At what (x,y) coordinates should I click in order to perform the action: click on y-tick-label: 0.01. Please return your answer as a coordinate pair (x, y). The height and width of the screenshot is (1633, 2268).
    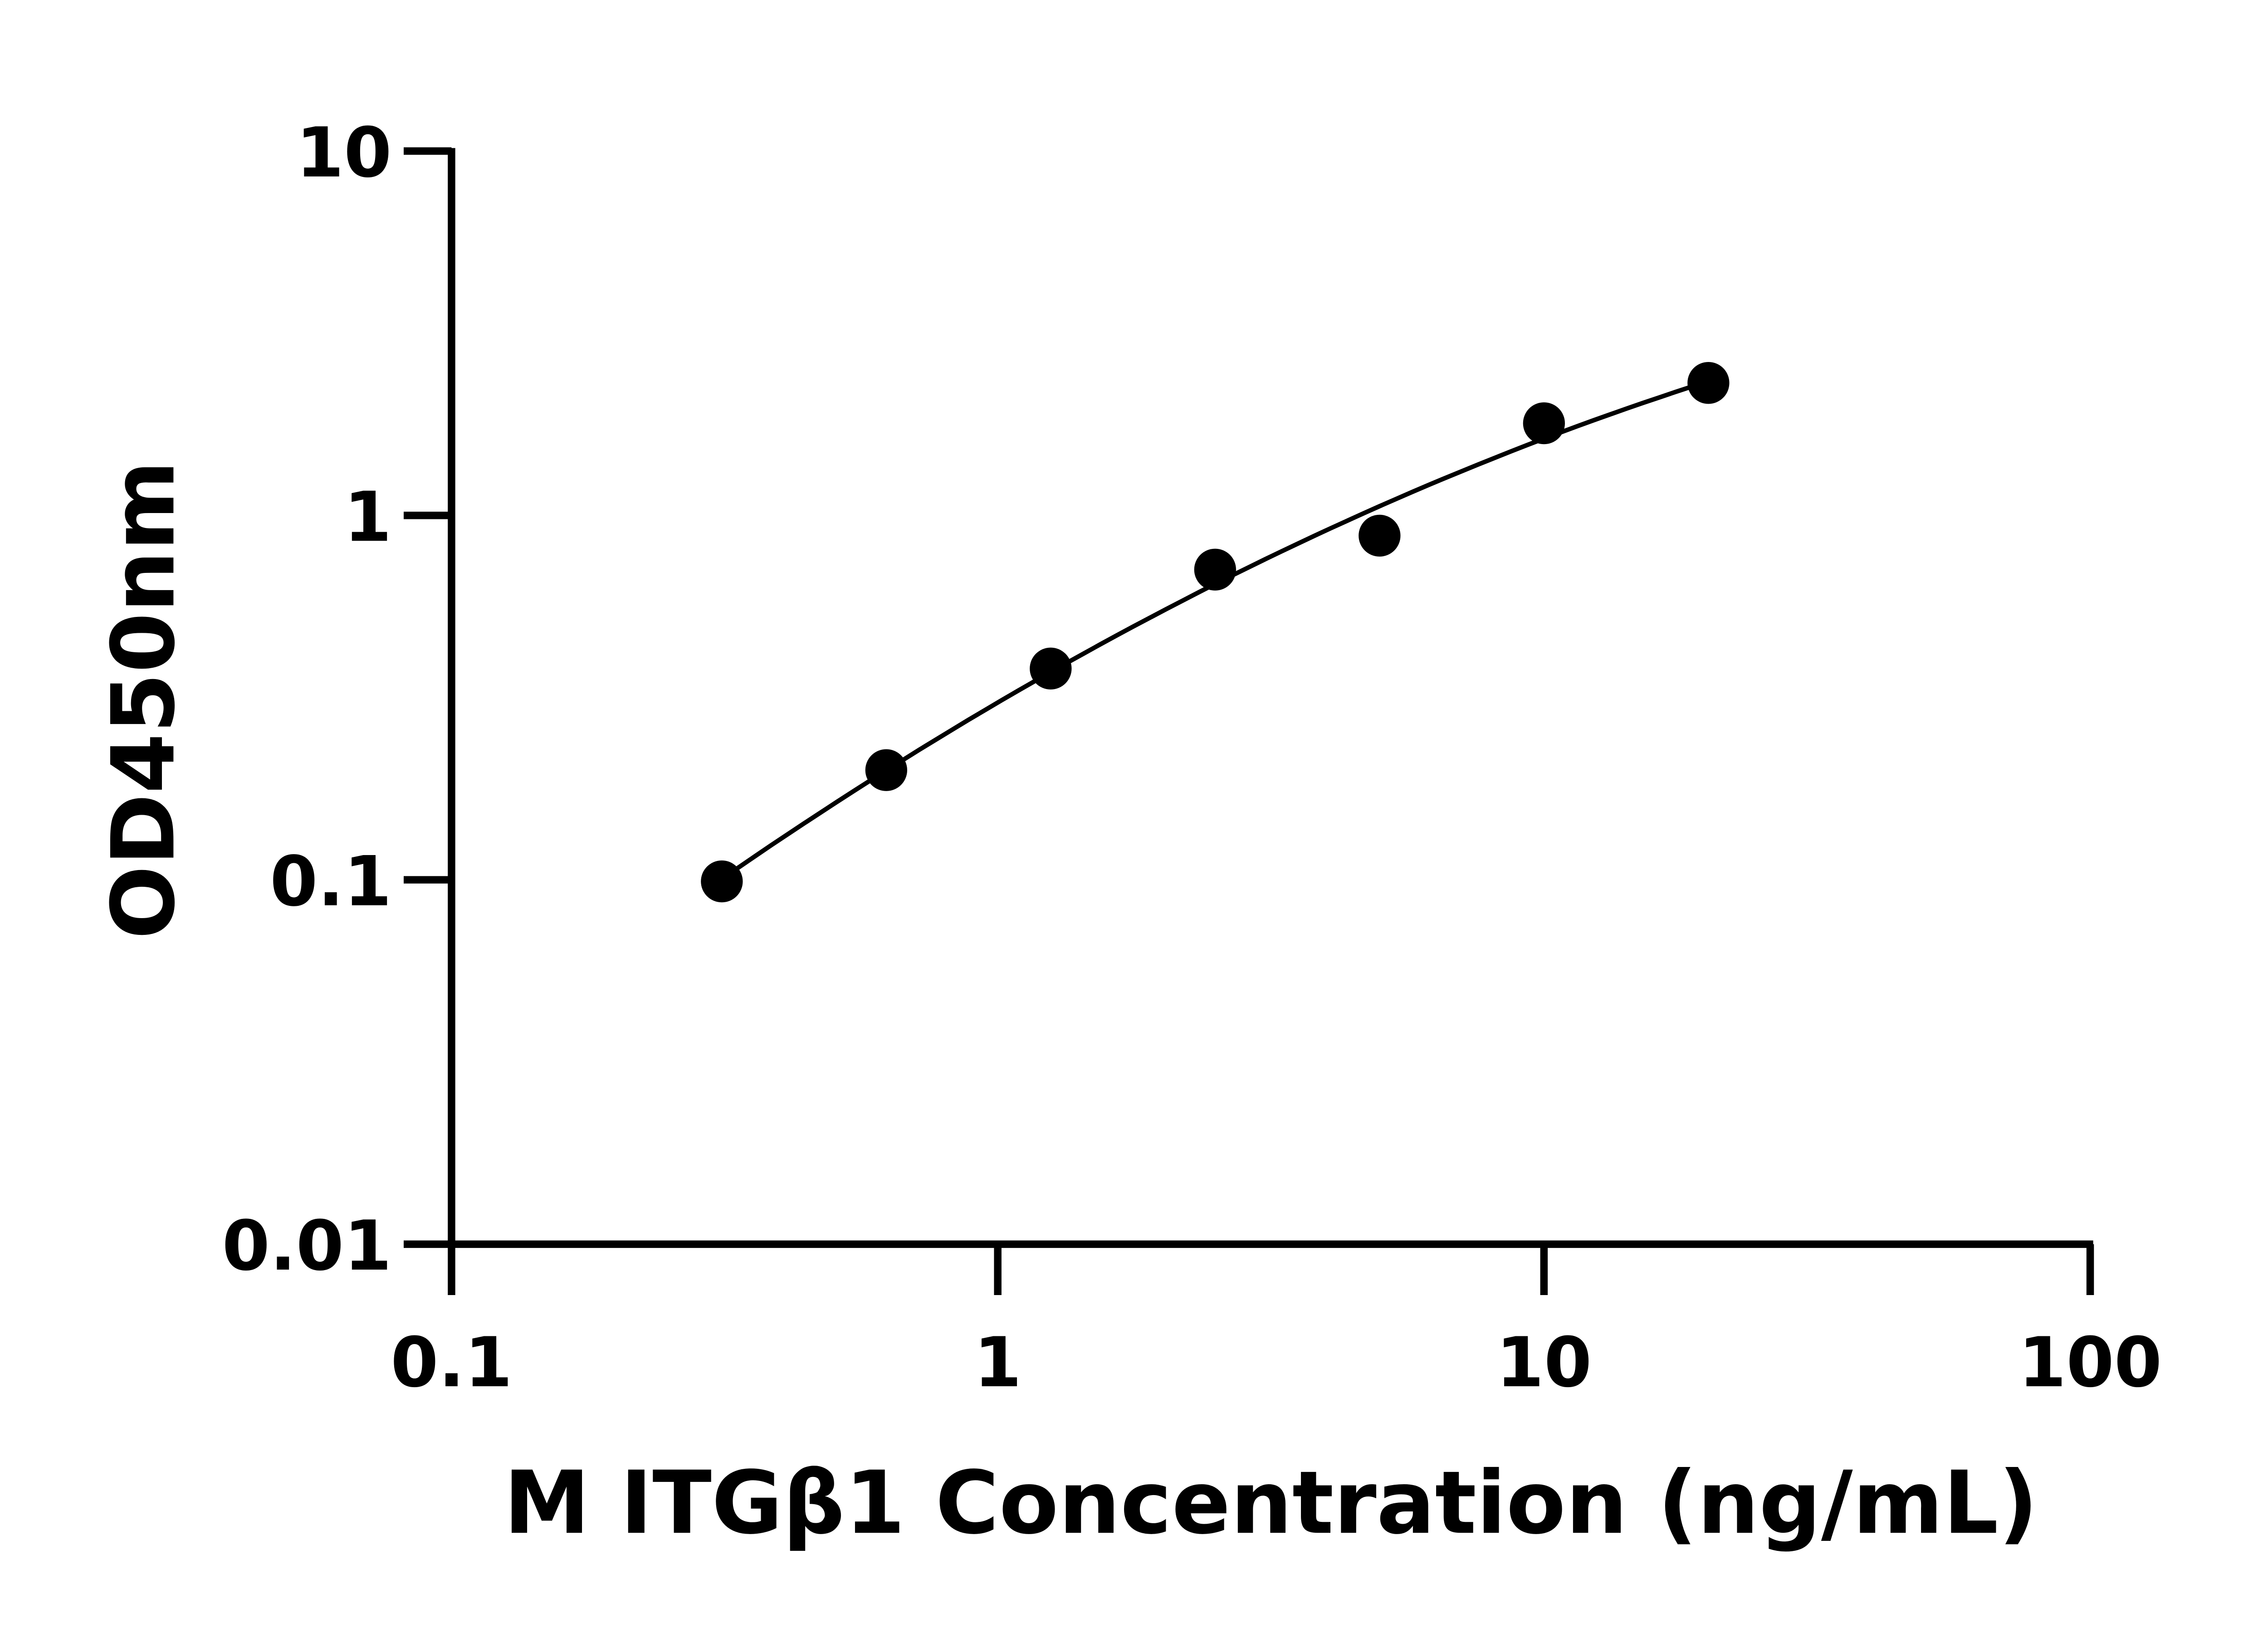
    Looking at the image, I should click on (307, 1246).